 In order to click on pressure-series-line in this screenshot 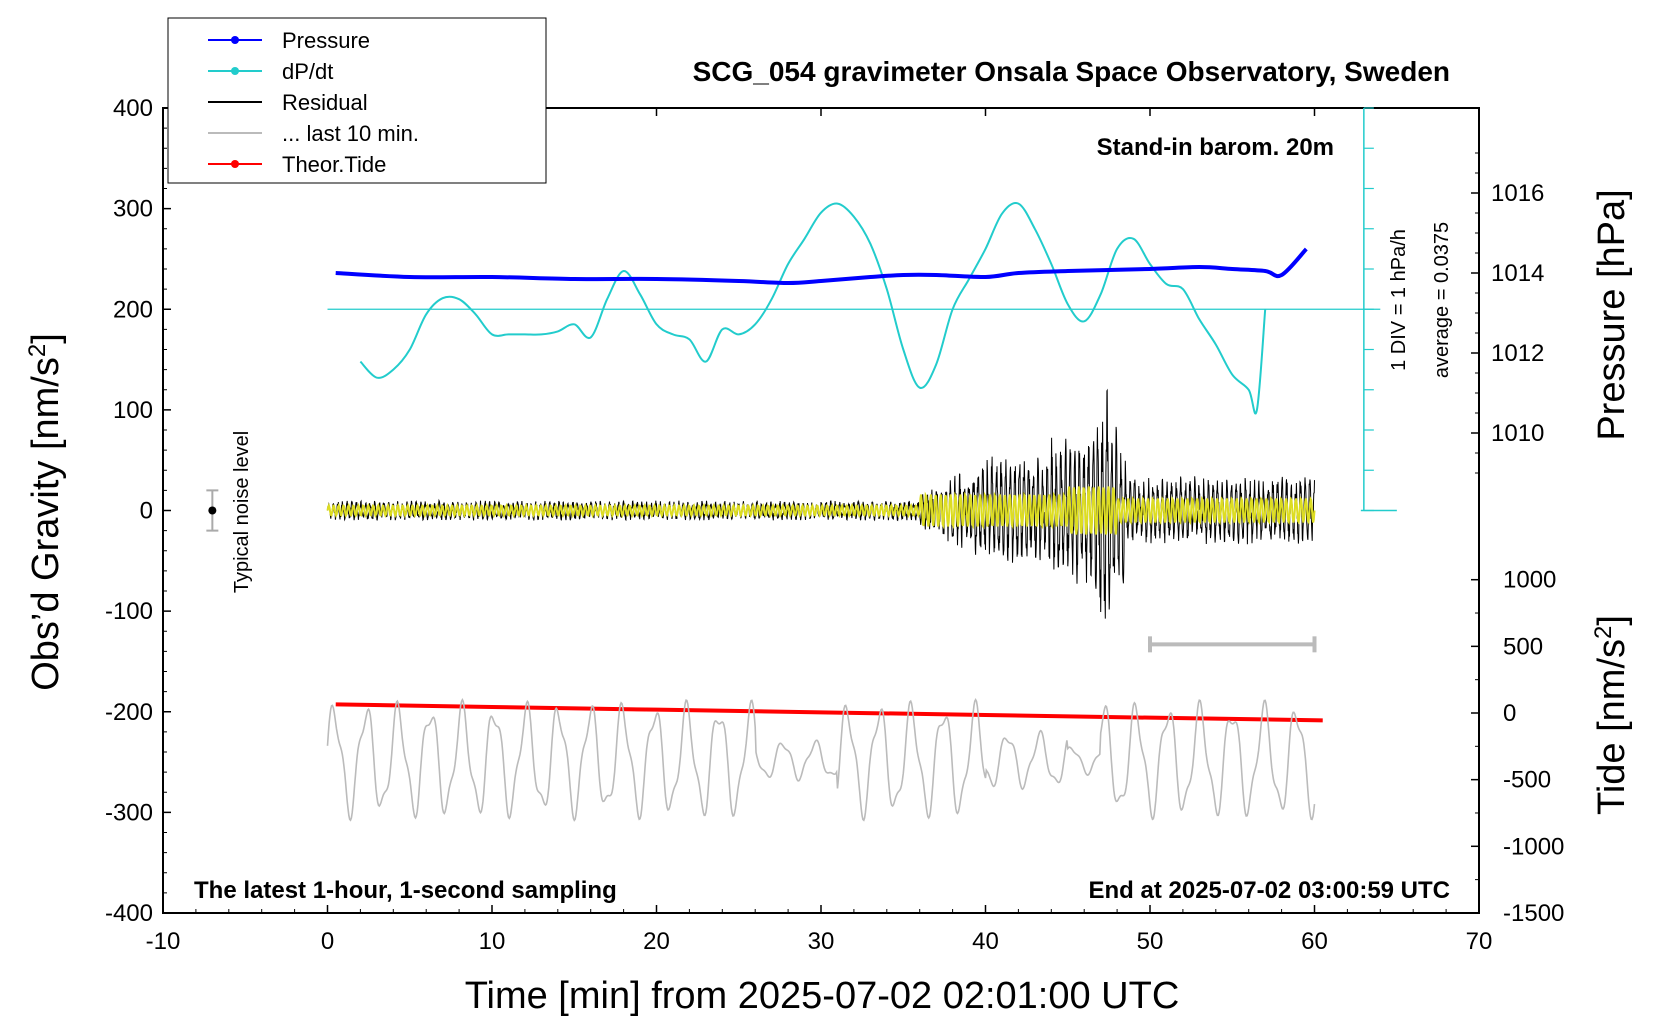, I will do `click(821, 266)`.